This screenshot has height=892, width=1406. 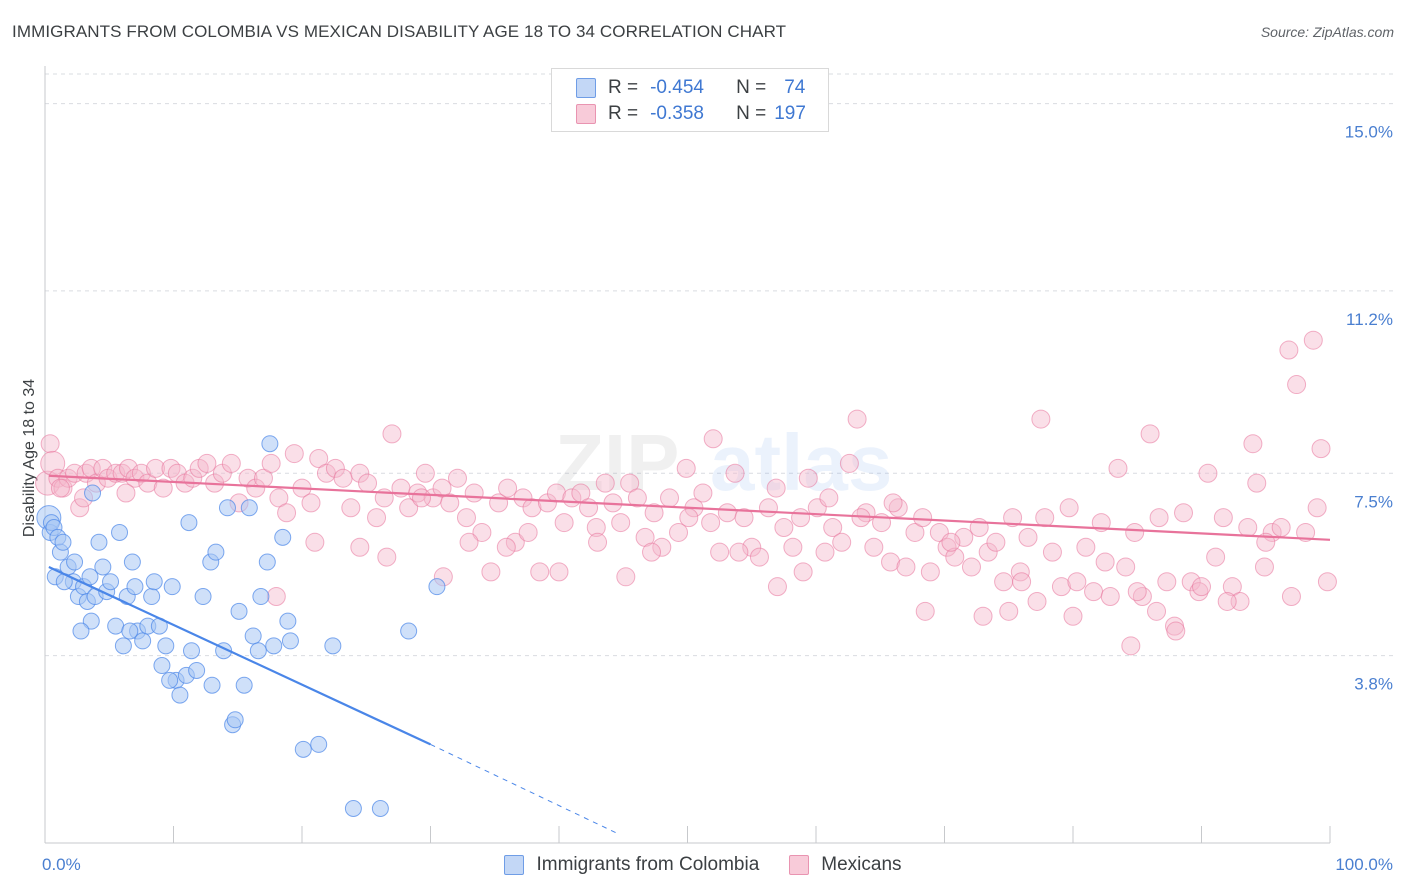 What do you see at coordinates (689, 507) in the screenshot?
I see `trend-line-mexicans` at bounding box center [689, 507].